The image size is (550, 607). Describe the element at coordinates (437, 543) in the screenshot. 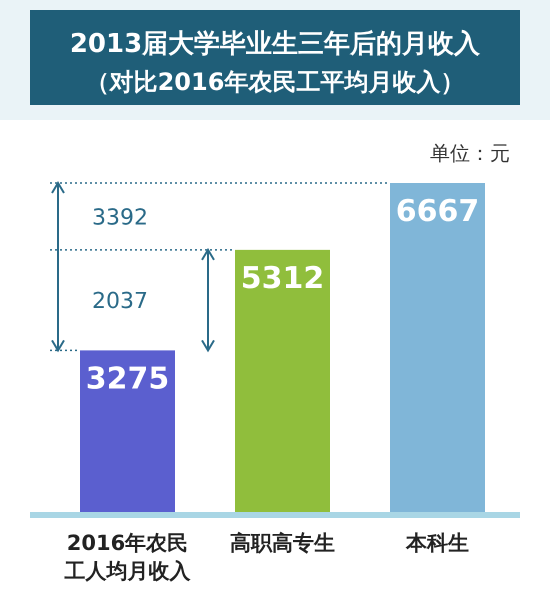

I see `x-tick-label: 本科生` at that location.